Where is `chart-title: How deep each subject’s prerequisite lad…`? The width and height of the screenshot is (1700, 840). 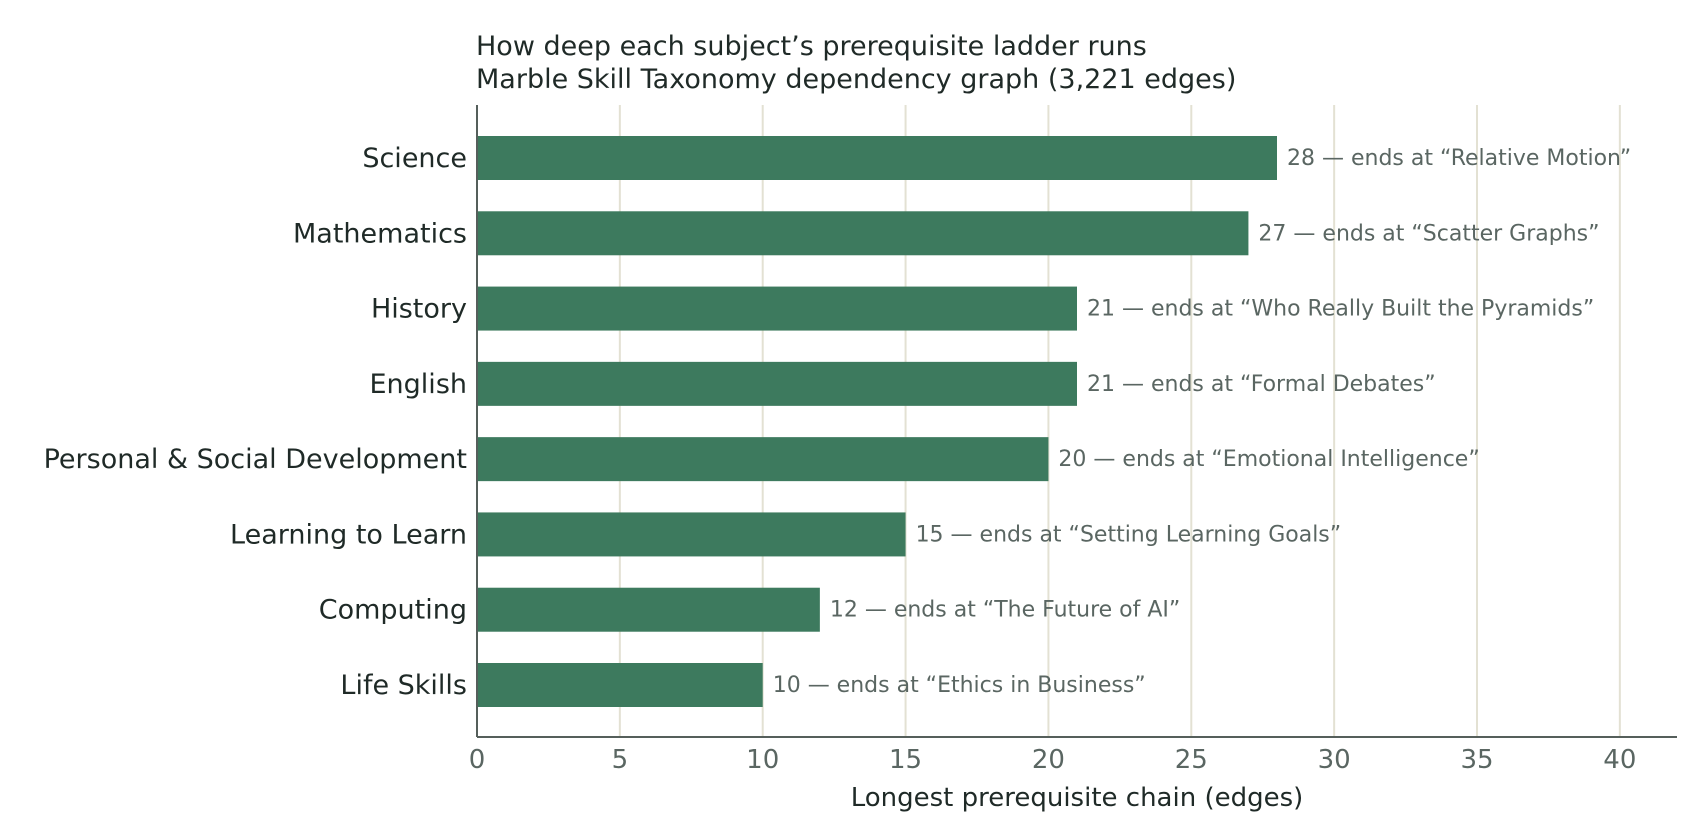 chart-title: How deep each subject’s prerequisite lad… is located at coordinates (811, 46).